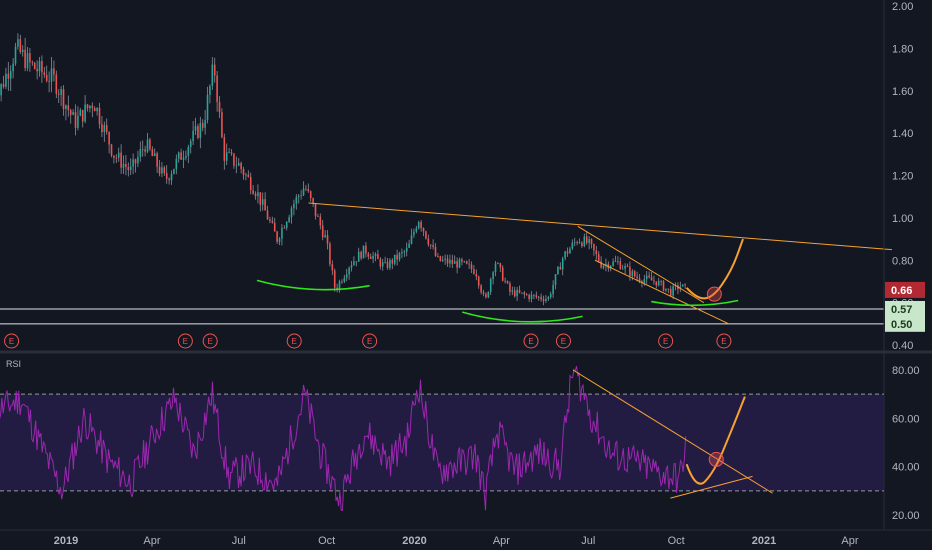  What do you see at coordinates (326, 541) in the screenshot?
I see `time-tick-label: Oct` at bounding box center [326, 541].